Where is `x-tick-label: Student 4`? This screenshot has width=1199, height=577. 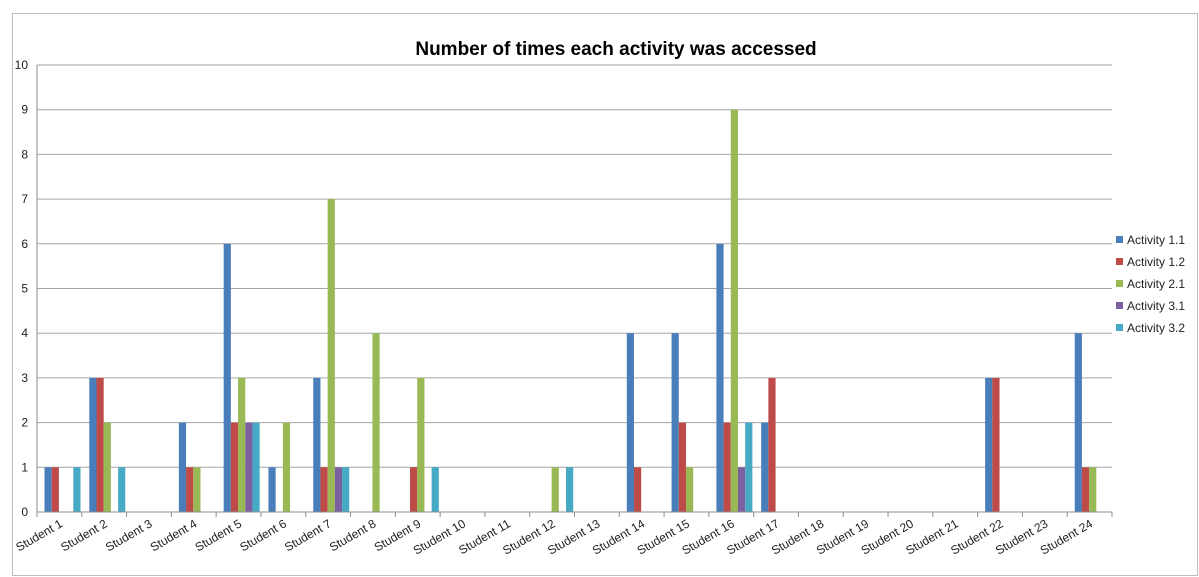 x-tick-label: Student 4 is located at coordinates (174, 535).